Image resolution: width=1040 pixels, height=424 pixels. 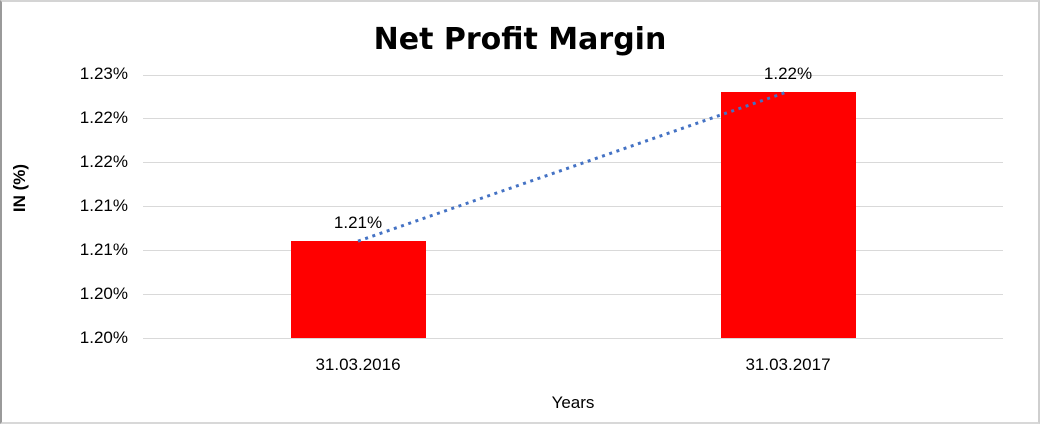 What do you see at coordinates (788, 364) in the screenshot?
I see `x-axis-tick-label: 31.03.2017` at bounding box center [788, 364].